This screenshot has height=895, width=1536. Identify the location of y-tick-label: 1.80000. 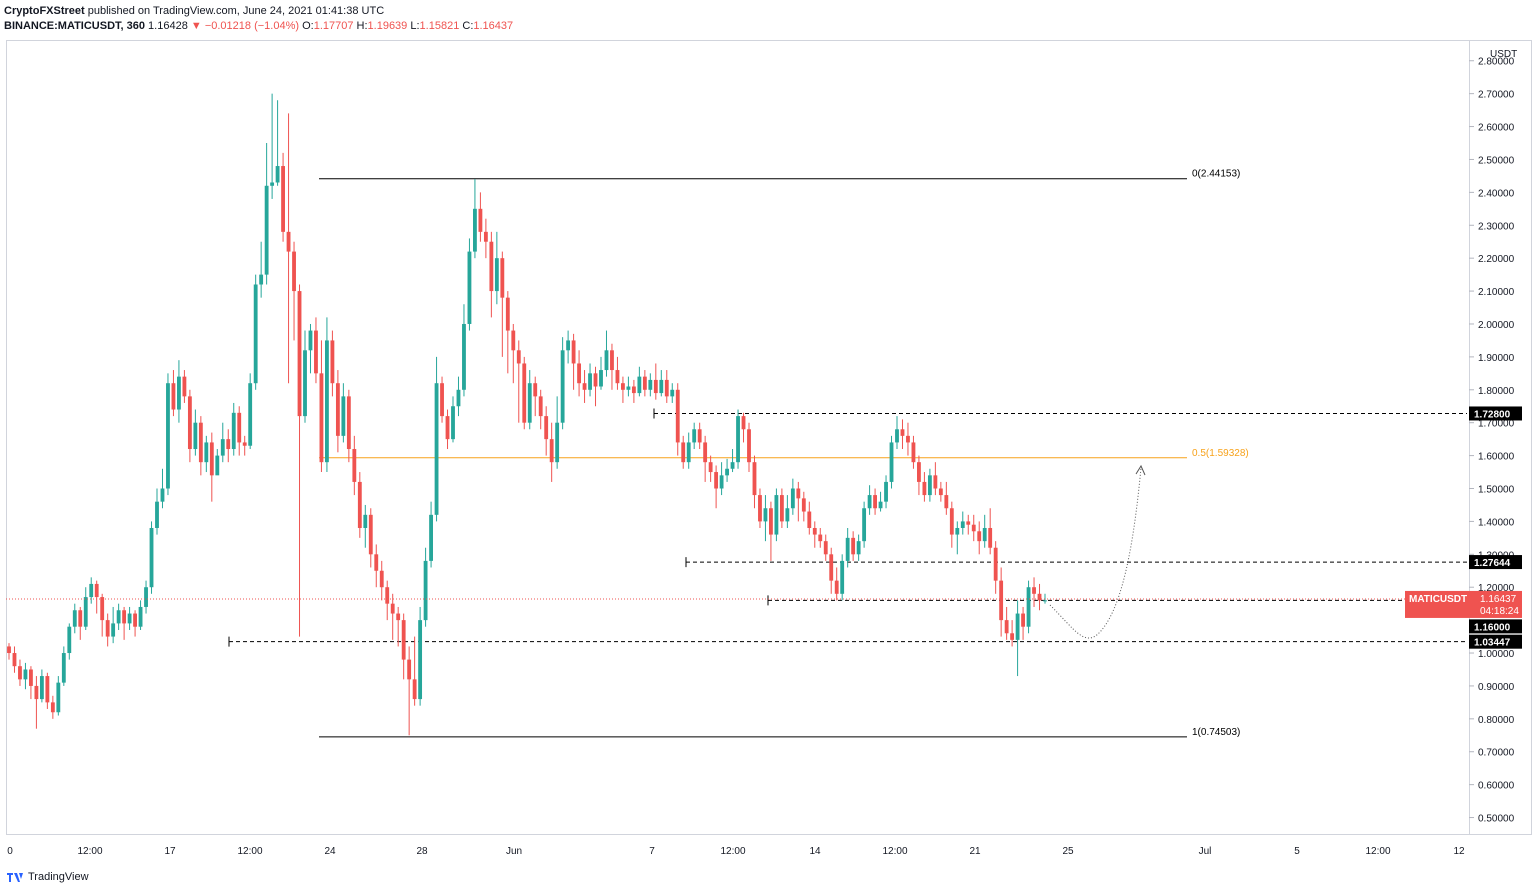
(1496, 391).